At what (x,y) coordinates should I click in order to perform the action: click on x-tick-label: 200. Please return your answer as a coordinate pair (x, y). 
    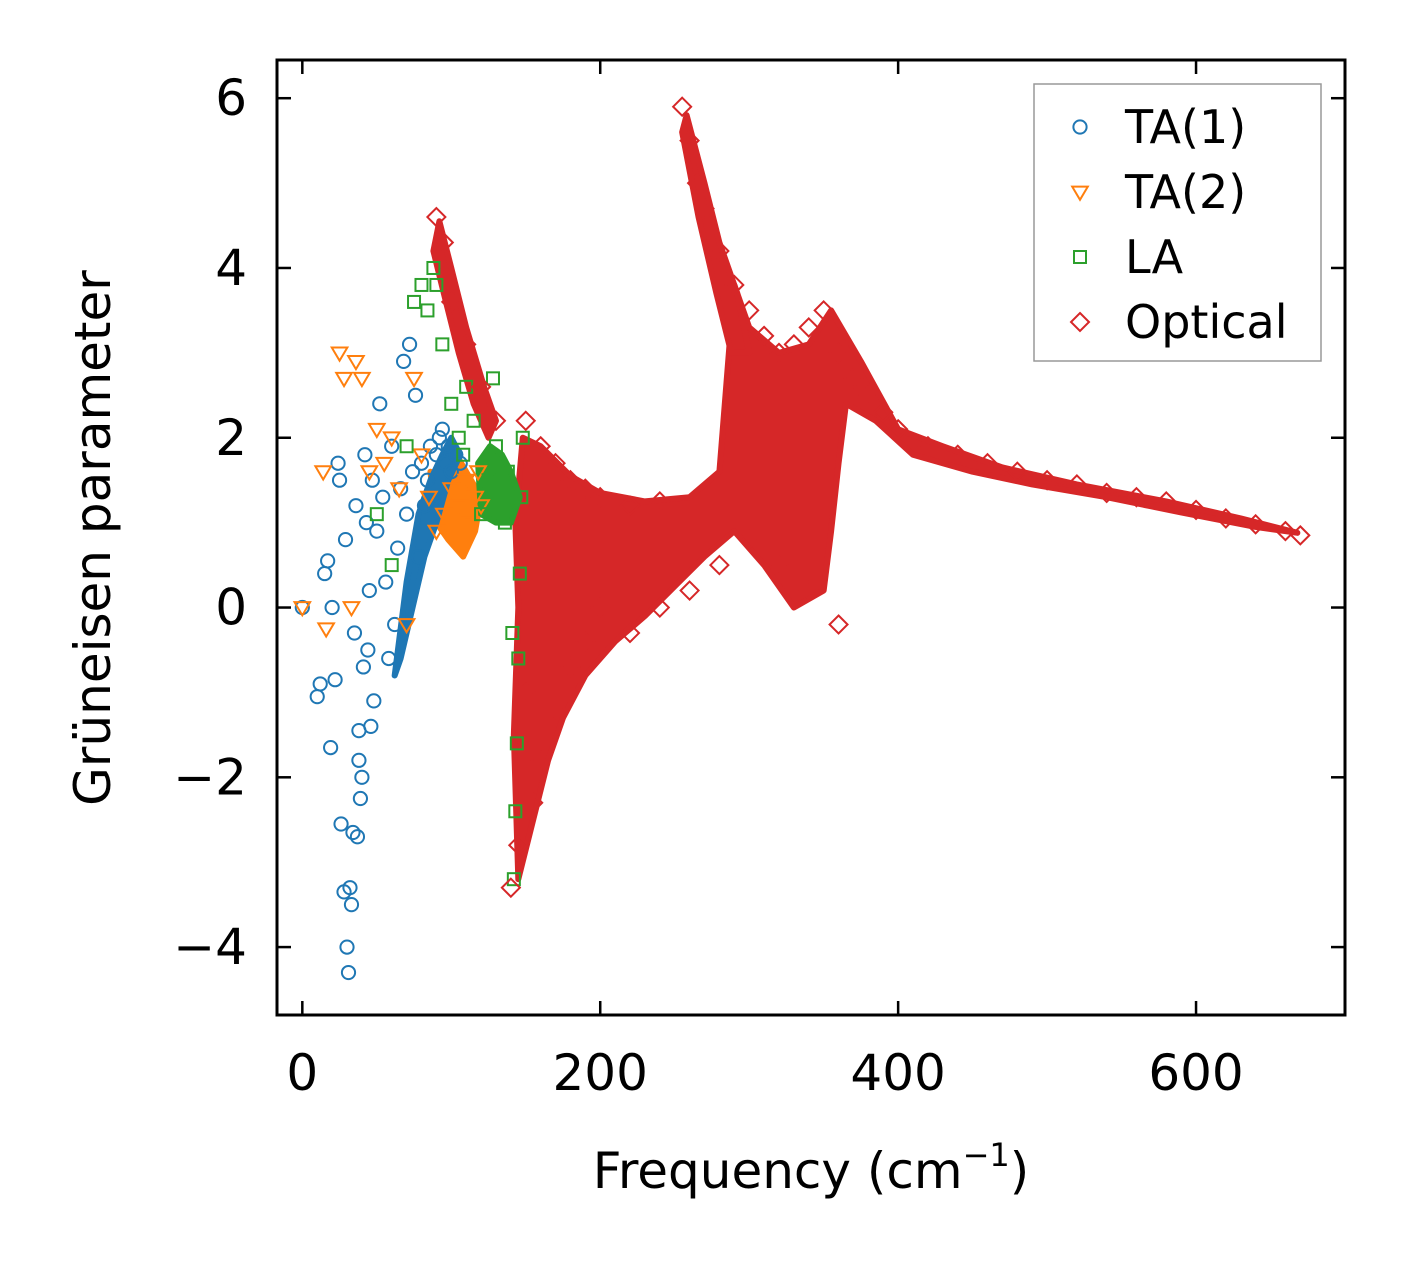
    Looking at the image, I should click on (600, 1073).